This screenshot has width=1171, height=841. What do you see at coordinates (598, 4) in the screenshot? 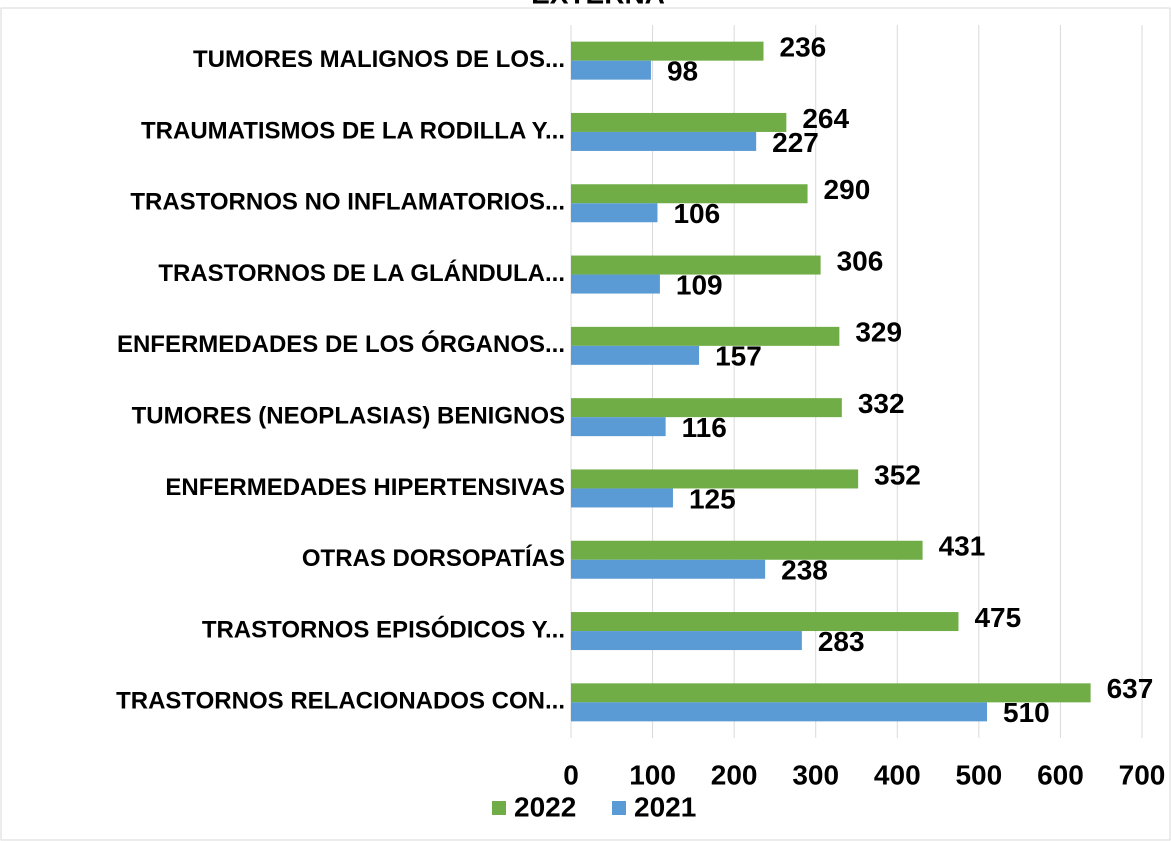
I see `chart-title: EXTERNA` at bounding box center [598, 4].